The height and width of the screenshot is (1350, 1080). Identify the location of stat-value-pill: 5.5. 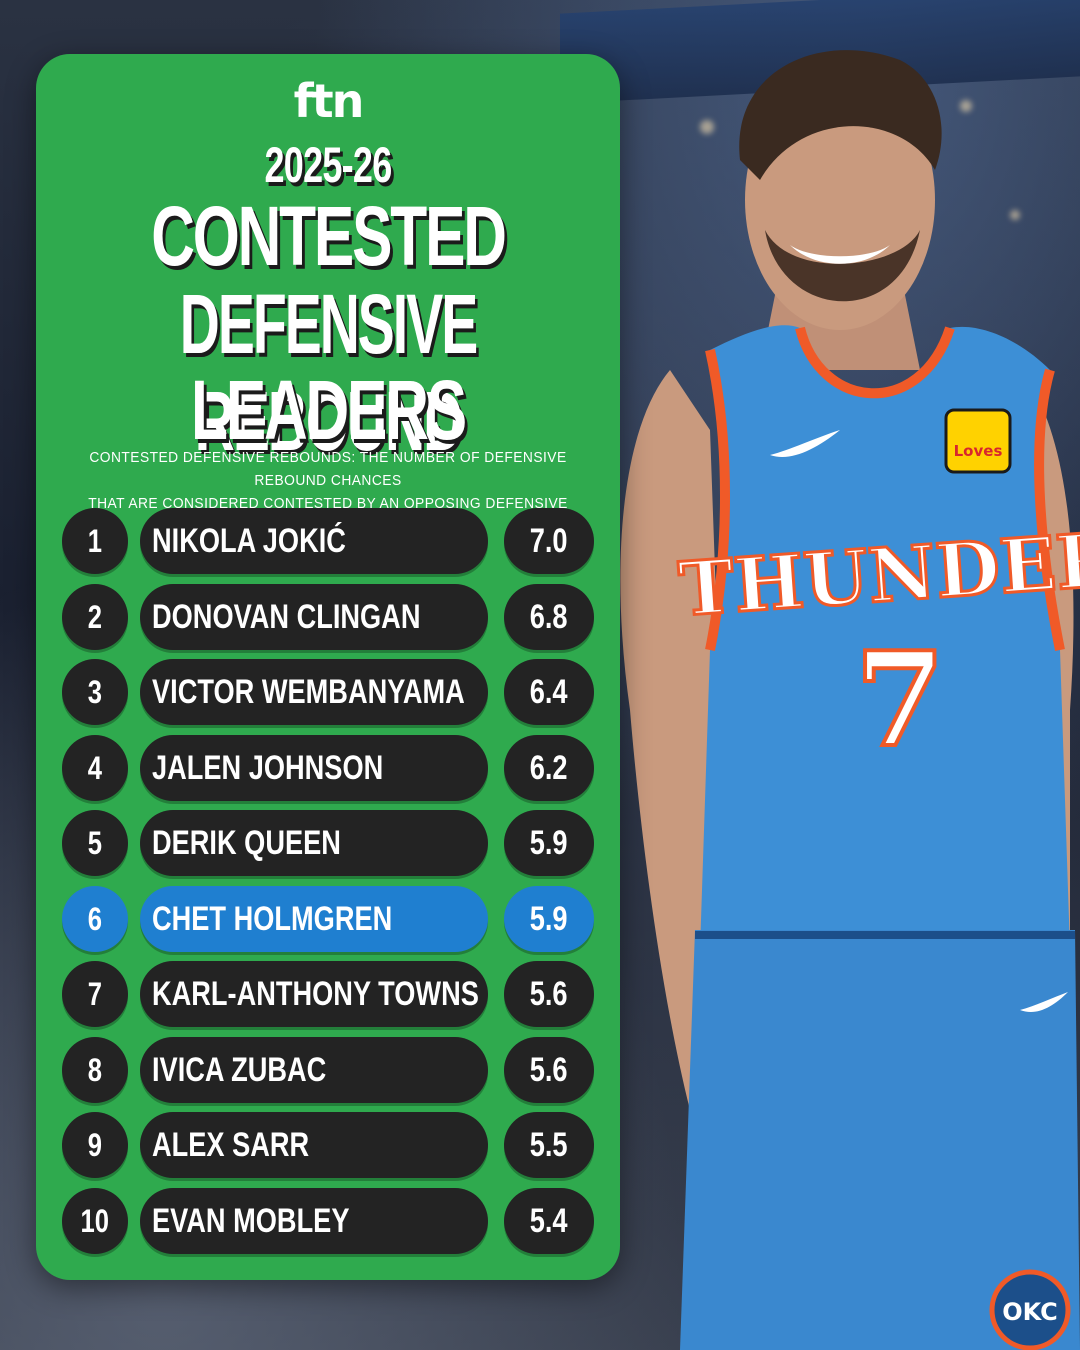
(549, 1145).